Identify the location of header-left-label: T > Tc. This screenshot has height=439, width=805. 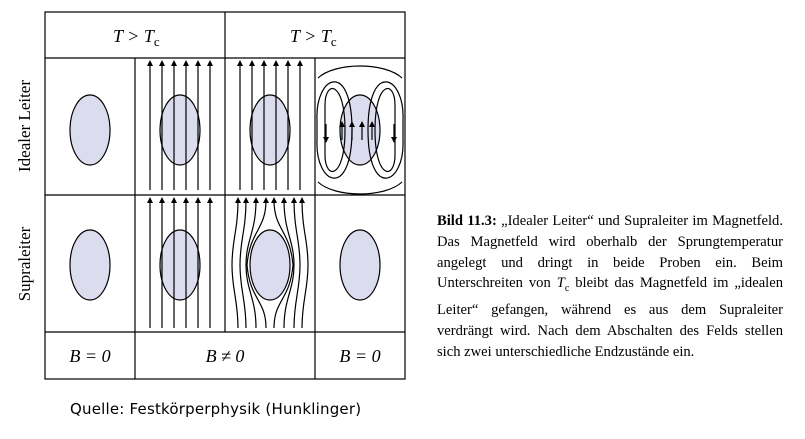
(136, 37).